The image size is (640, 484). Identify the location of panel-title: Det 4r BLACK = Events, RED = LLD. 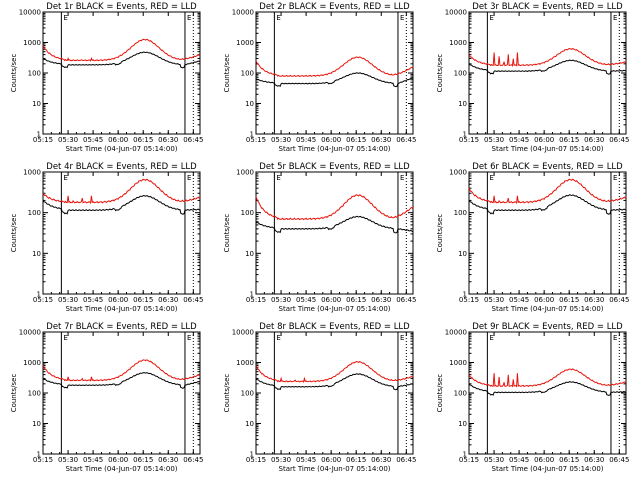
(121, 167).